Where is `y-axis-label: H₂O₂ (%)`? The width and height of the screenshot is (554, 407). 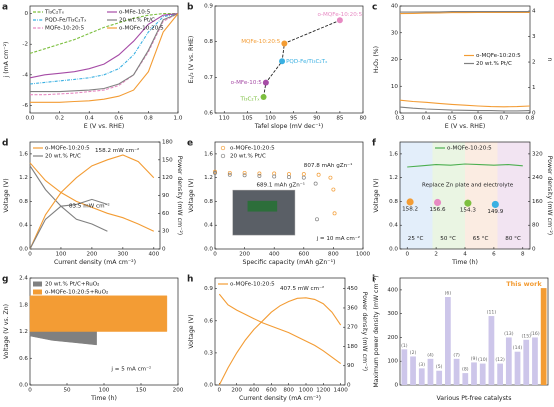
y-axis-label: H₂O₂ (%) is located at coordinates (376, 59).